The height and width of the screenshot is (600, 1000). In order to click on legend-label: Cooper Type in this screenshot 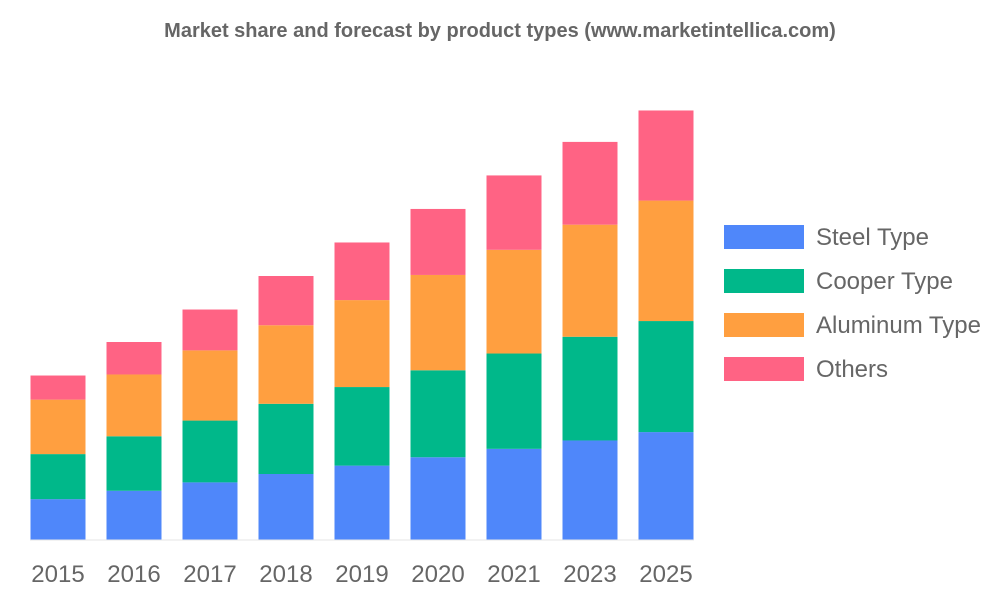, I will do `click(884, 281)`.